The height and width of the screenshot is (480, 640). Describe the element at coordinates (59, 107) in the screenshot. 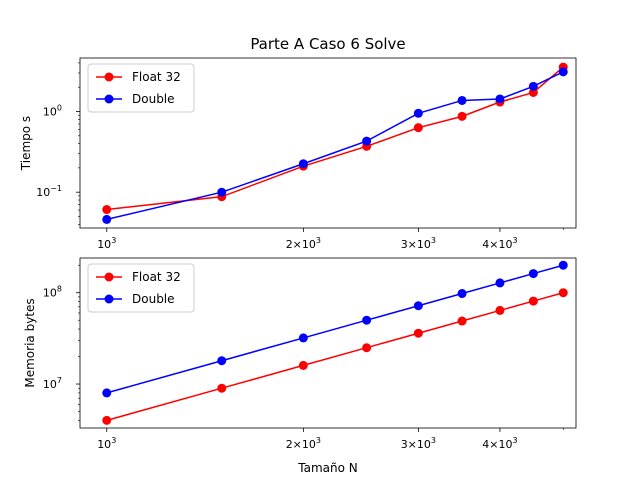

I see `y-tick-exponent: 0` at that location.